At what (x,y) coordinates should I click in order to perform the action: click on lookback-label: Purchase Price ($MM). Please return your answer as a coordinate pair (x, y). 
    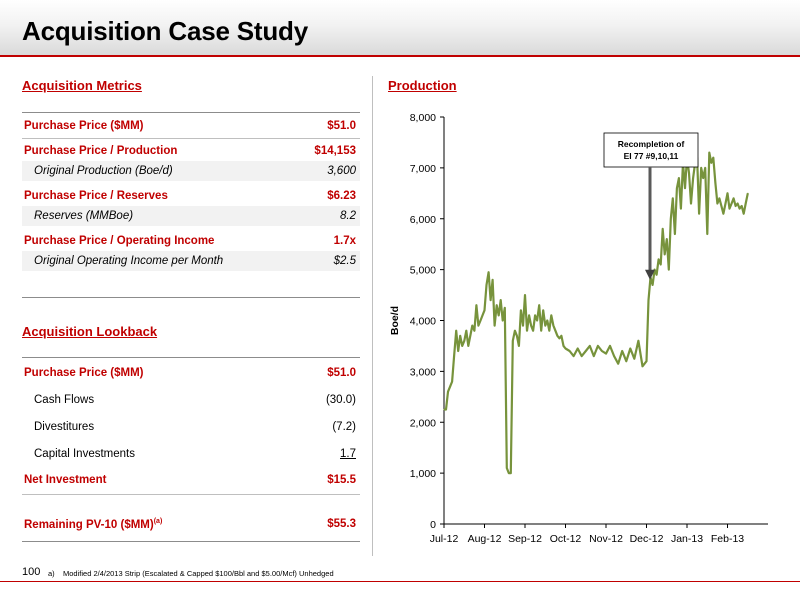
    Looking at the image, I should click on (84, 373).